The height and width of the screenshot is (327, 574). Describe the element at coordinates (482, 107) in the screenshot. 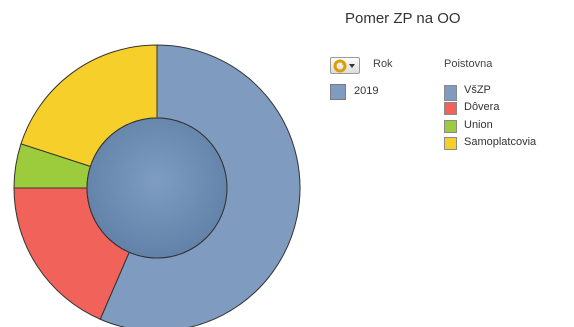

I see `legend-label: Dôvera` at that location.